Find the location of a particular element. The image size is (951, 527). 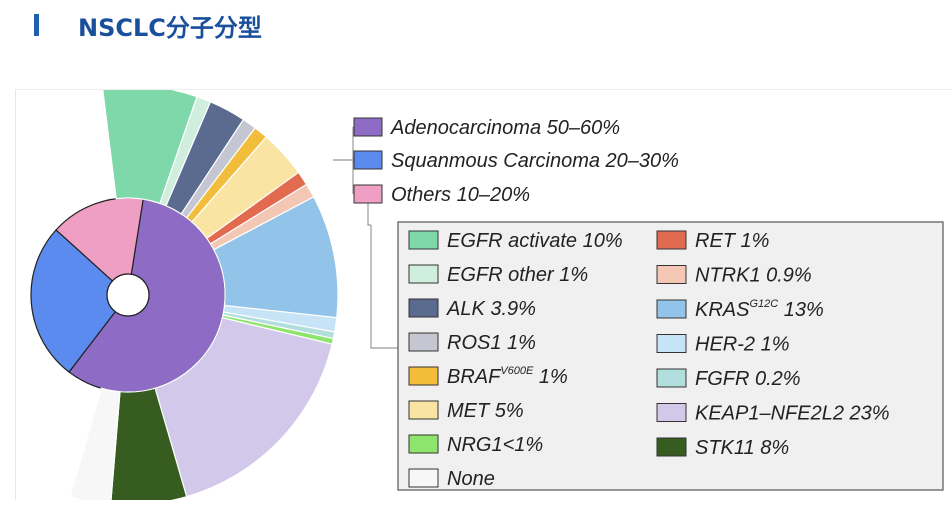

legend-label-alk-3-9: ALK 3.9% is located at coordinates (491, 309).